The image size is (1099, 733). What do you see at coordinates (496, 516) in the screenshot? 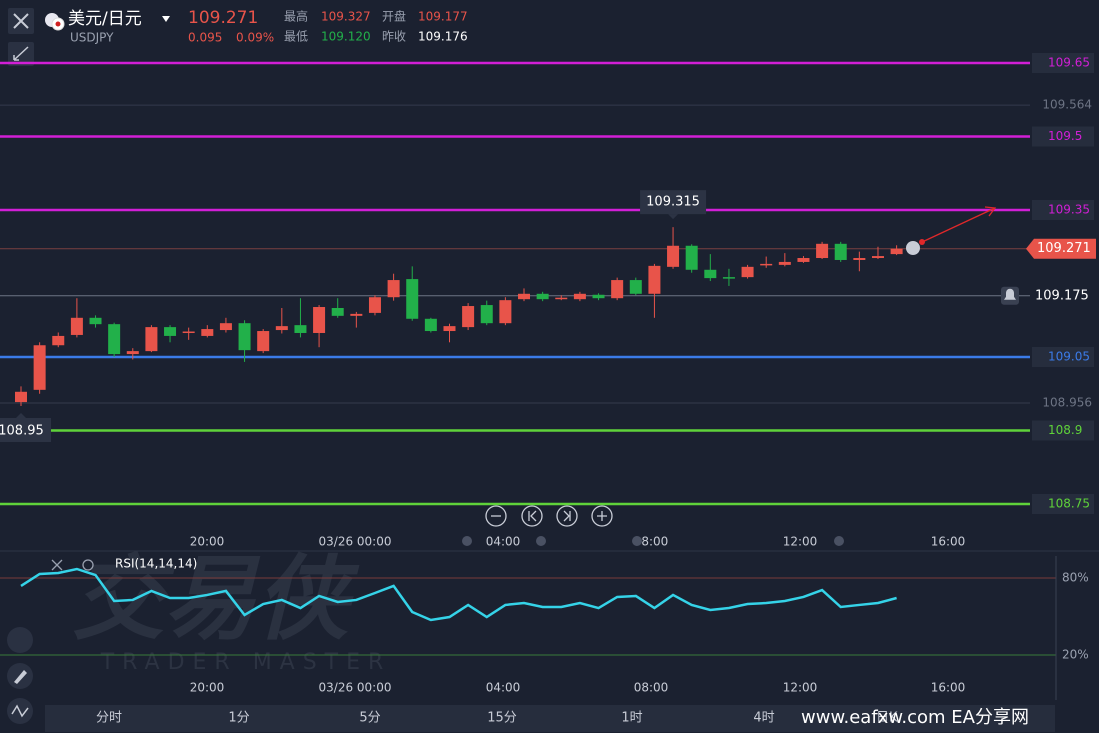
I see `zoom-out` at bounding box center [496, 516].